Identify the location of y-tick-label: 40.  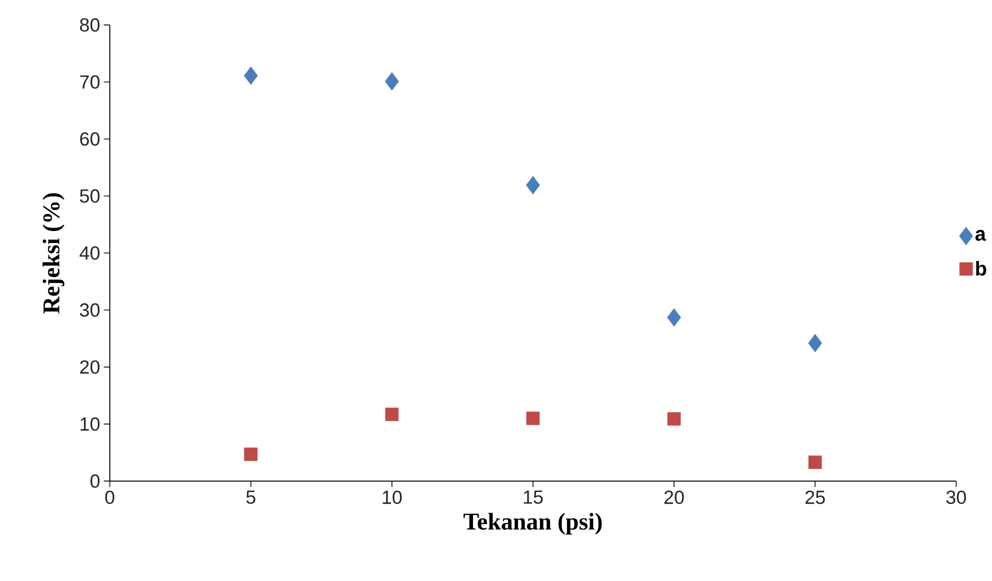
(90, 253).